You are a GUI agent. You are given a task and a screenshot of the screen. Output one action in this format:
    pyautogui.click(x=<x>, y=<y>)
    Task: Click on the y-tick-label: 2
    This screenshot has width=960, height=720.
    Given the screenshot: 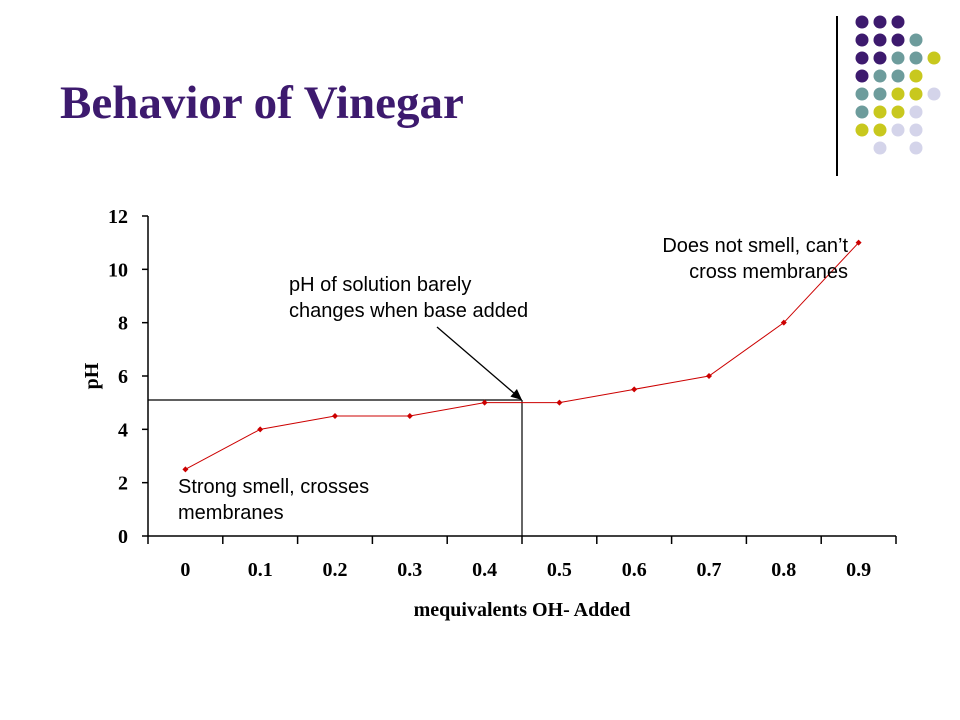 What is the action you would take?
    pyautogui.click(x=123, y=484)
    